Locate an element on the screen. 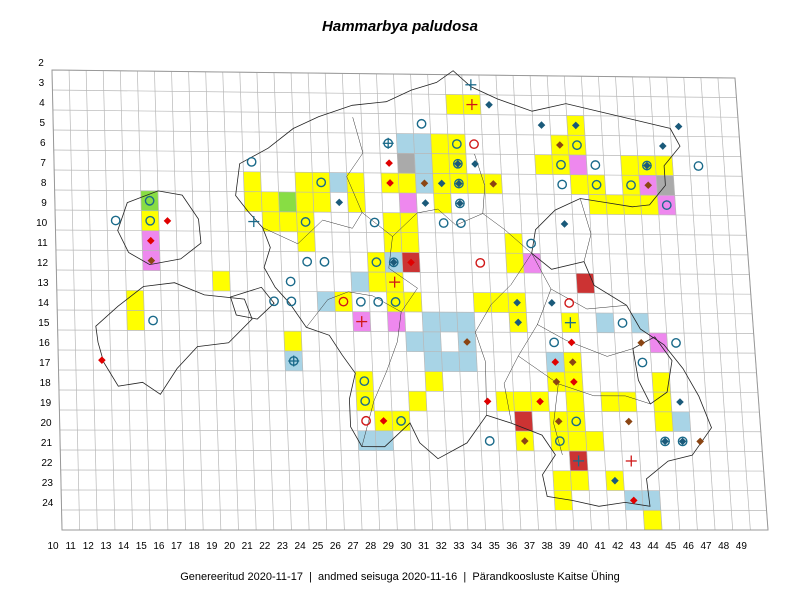  column-label: 49 is located at coordinates (742, 546).